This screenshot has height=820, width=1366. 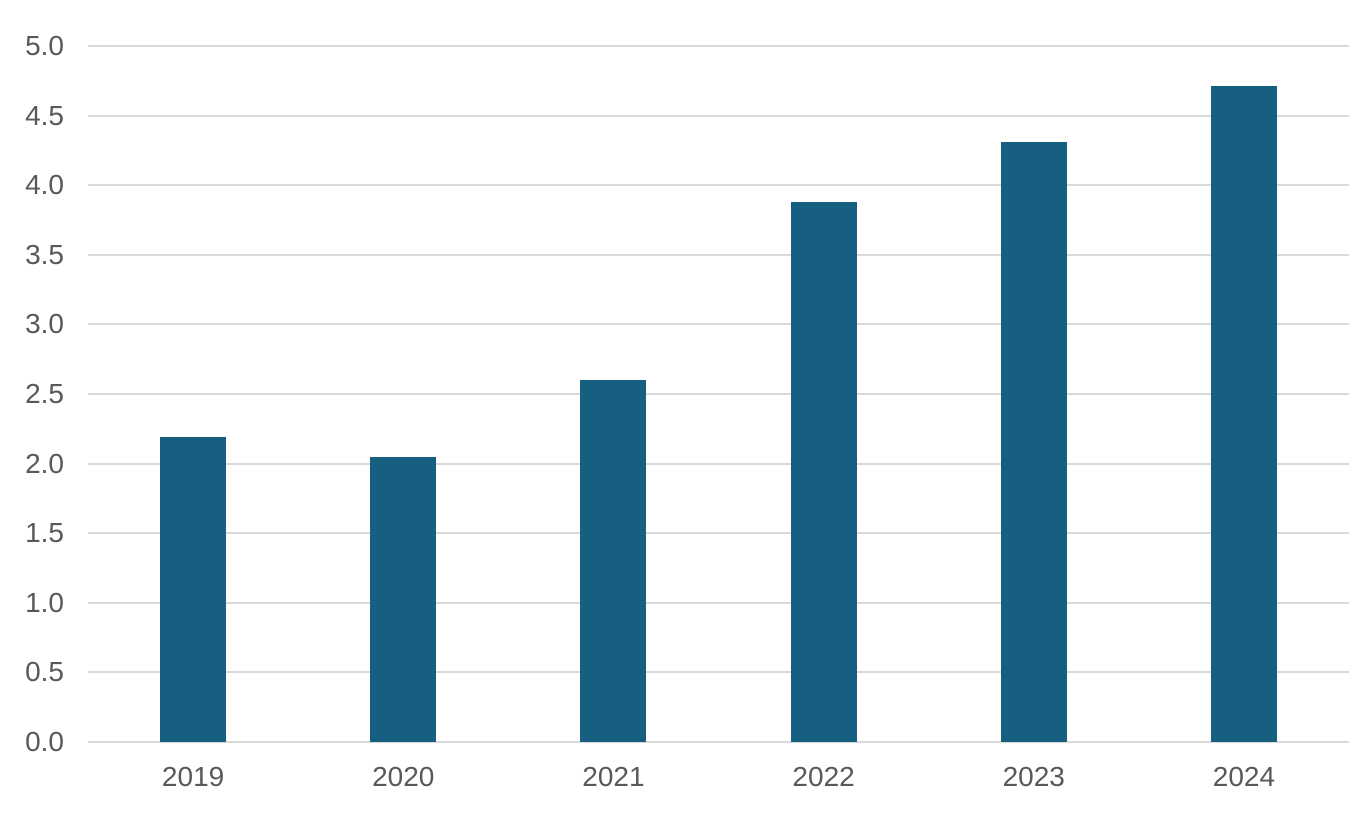 What do you see at coordinates (718, 672) in the screenshot?
I see `gridline-0.5` at bounding box center [718, 672].